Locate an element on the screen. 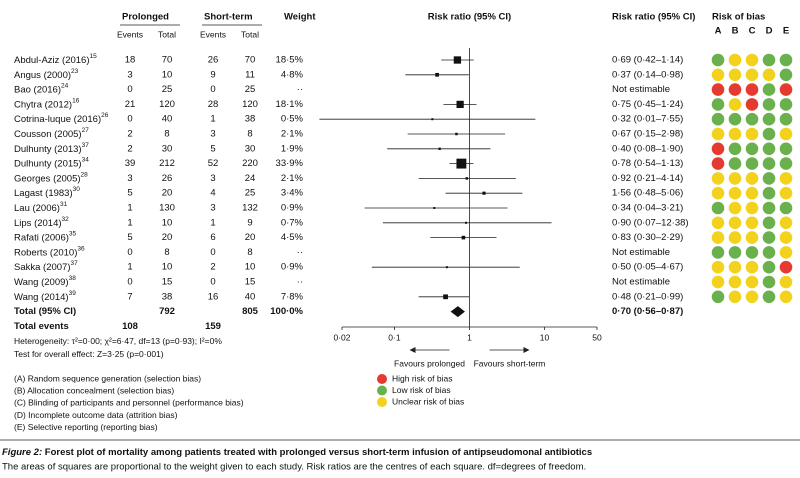  total-number: 805 is located at coordinates (250, 311).